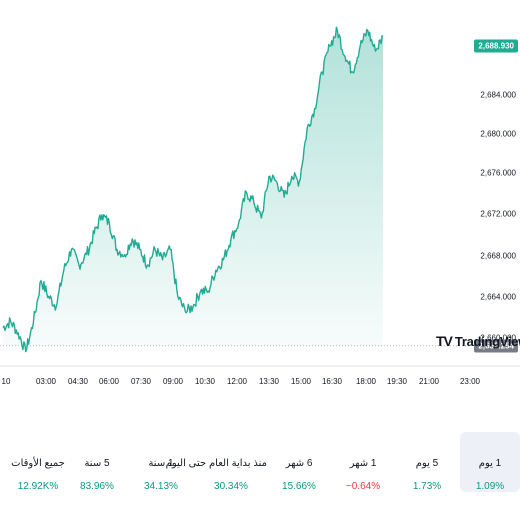 Image resolution: width=520 pixels, height=520 pixels. What do you see at coordinates (496, 346) in the screenshot?
I see `base-price-label: 2,659.254` at bounding box center [496, 346].